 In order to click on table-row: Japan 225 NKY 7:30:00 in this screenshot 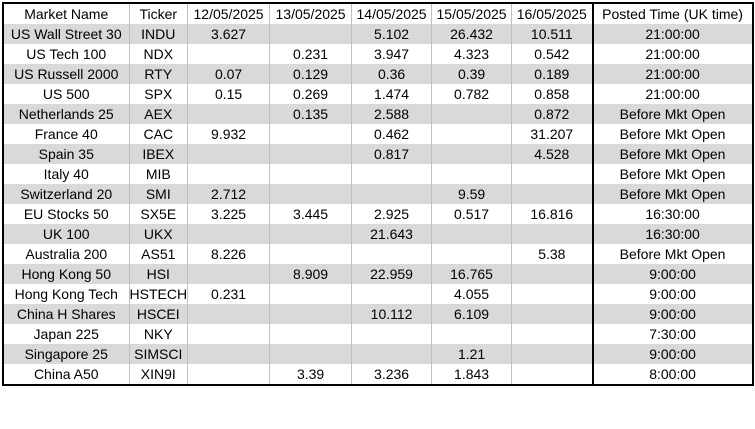, I will do `click(377, 334)`.